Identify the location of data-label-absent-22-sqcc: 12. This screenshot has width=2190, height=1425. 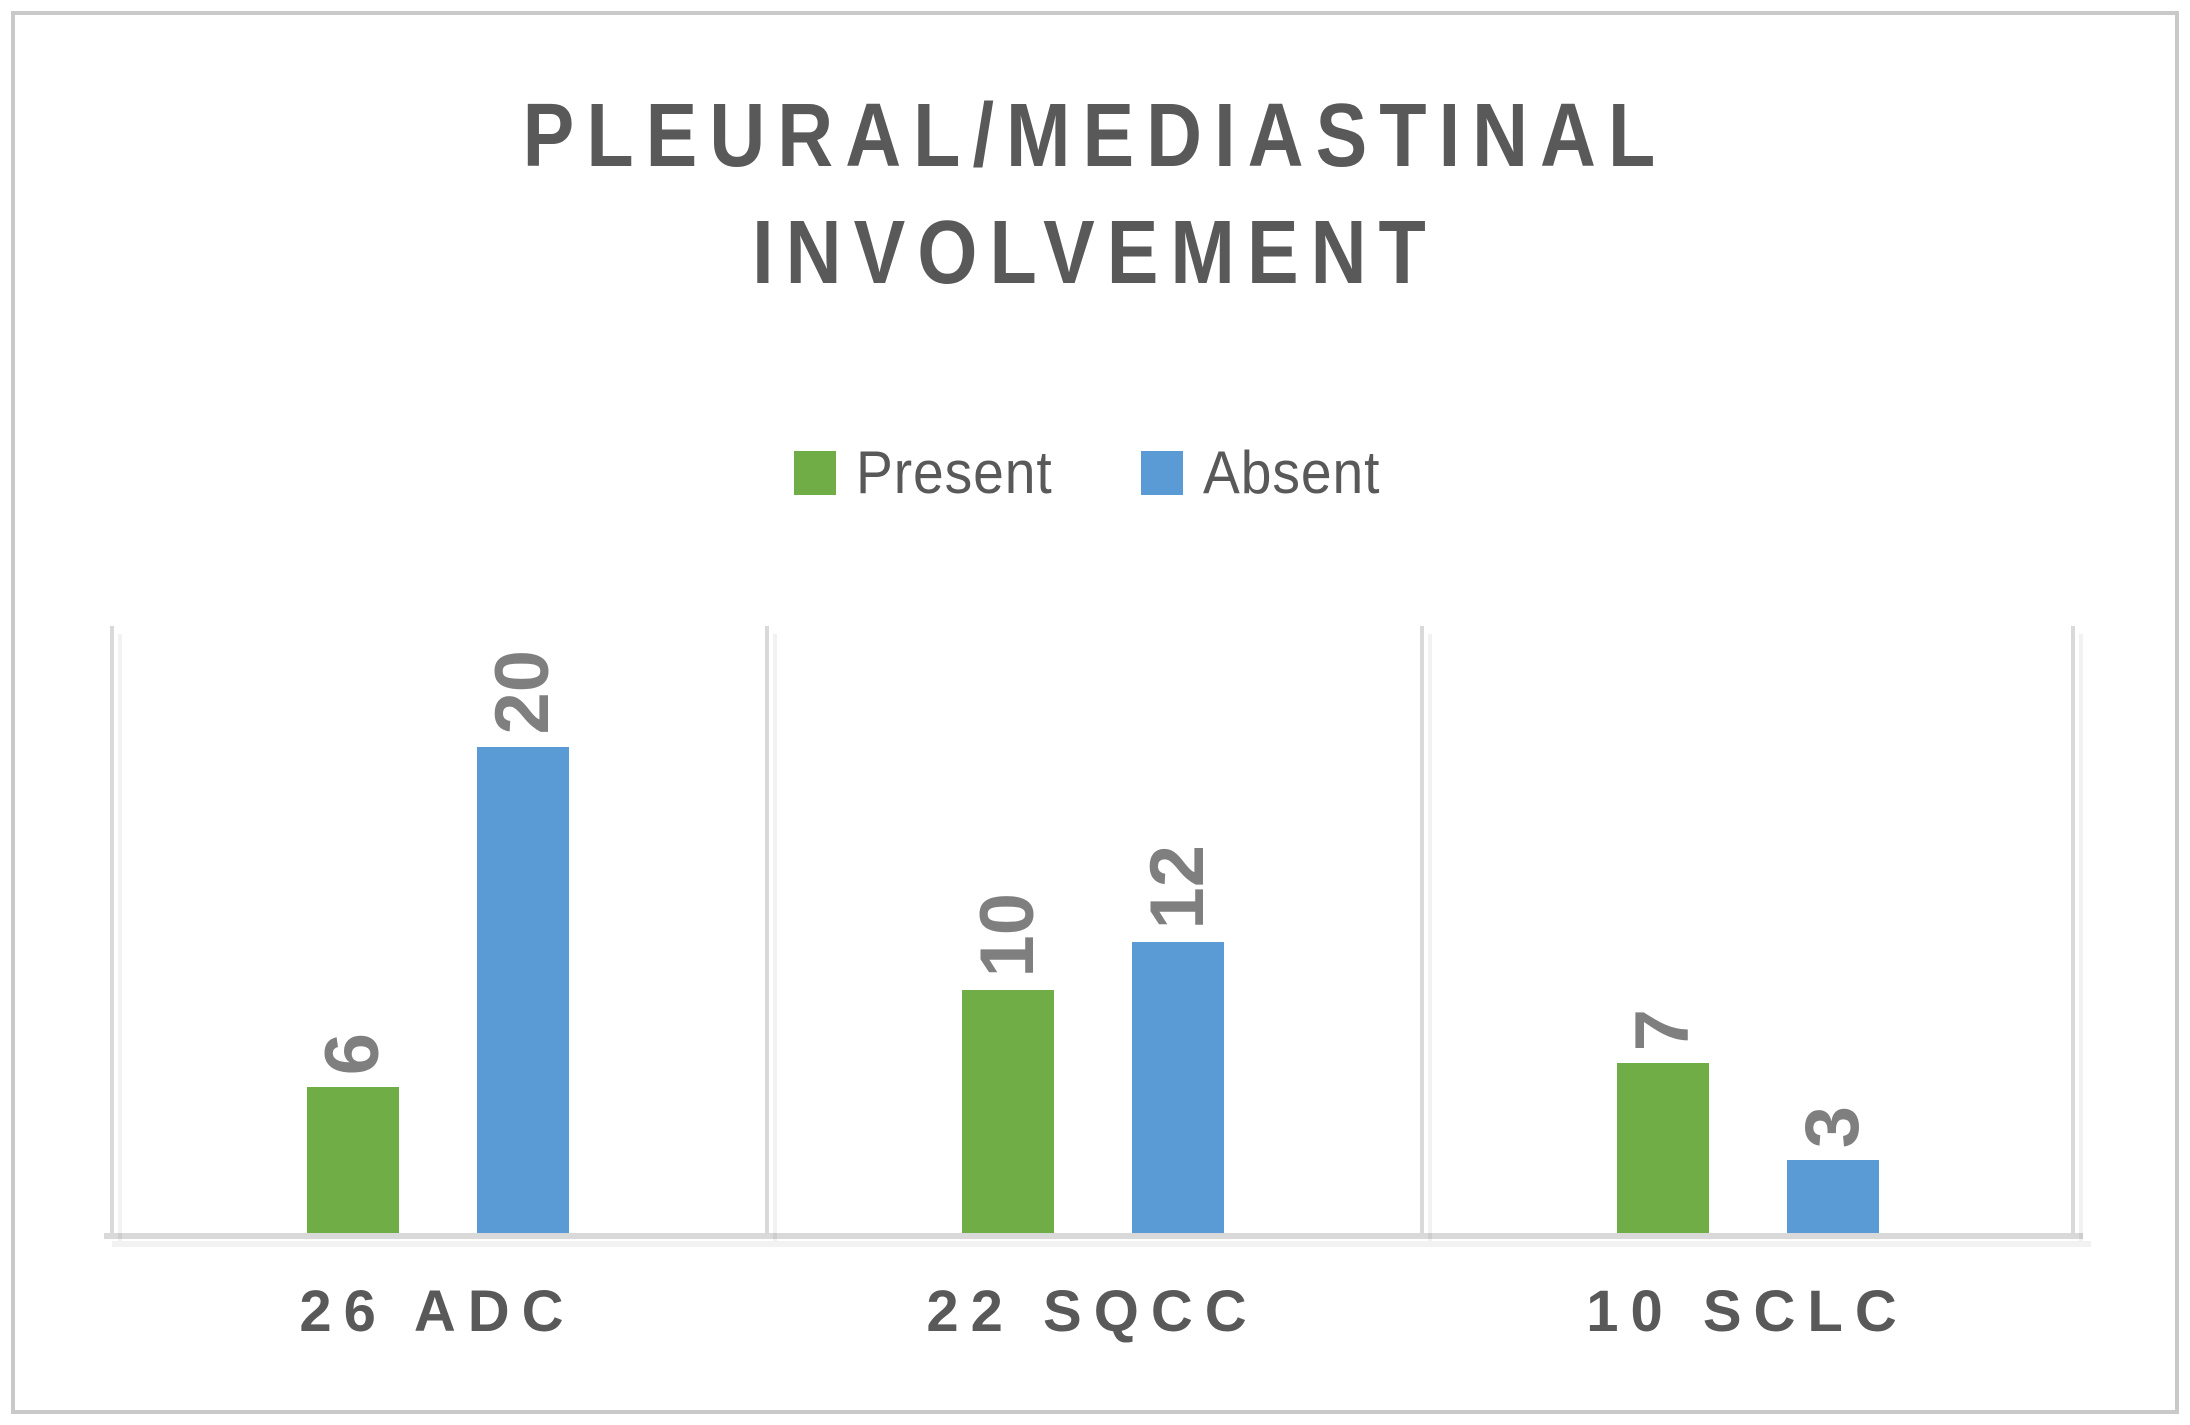
(1177, 887).